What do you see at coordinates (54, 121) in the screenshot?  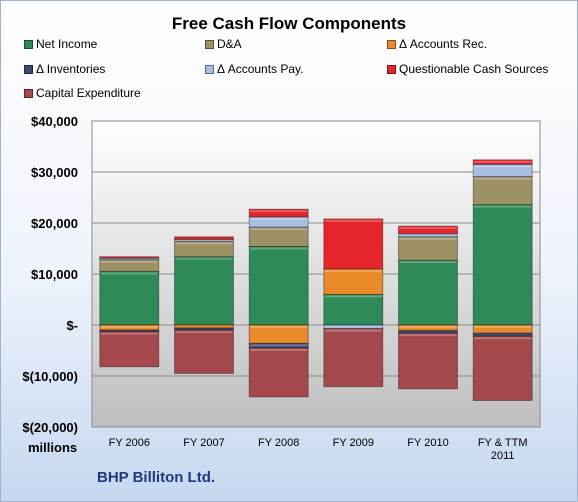 I see `y-tick-label: $40,000` at bounding box center [54, 121].